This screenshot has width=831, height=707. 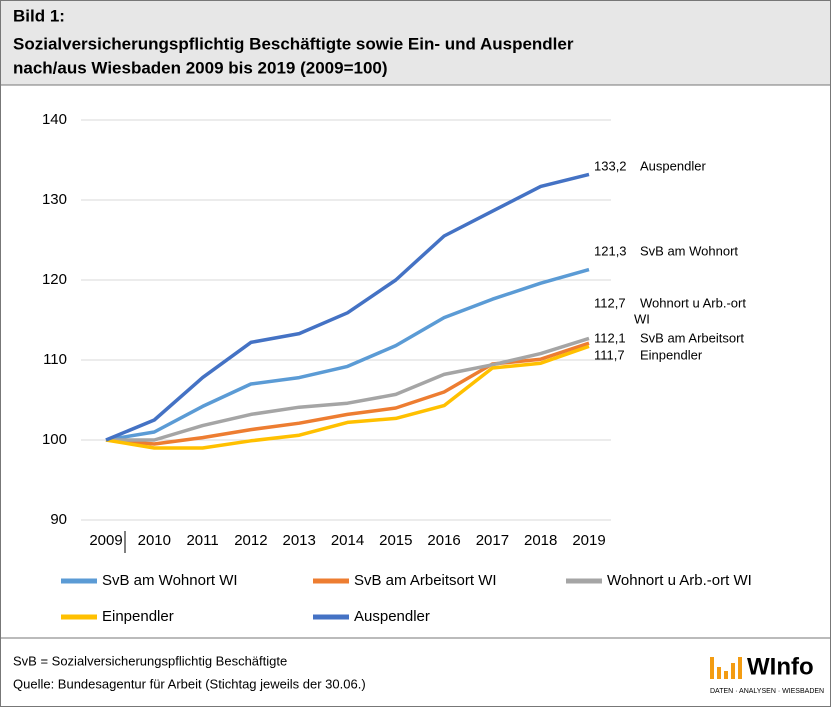 What do you see at coordinates (610, 165) in the screenshot?
I see `end-value-label: 133,2` at bounding box center [610, 165].